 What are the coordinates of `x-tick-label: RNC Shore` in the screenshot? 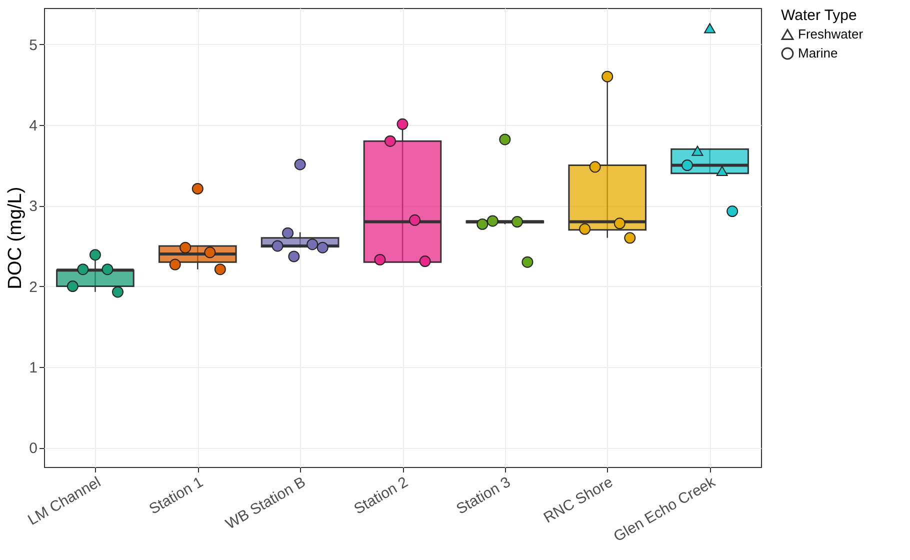 It's located at (578, 500).